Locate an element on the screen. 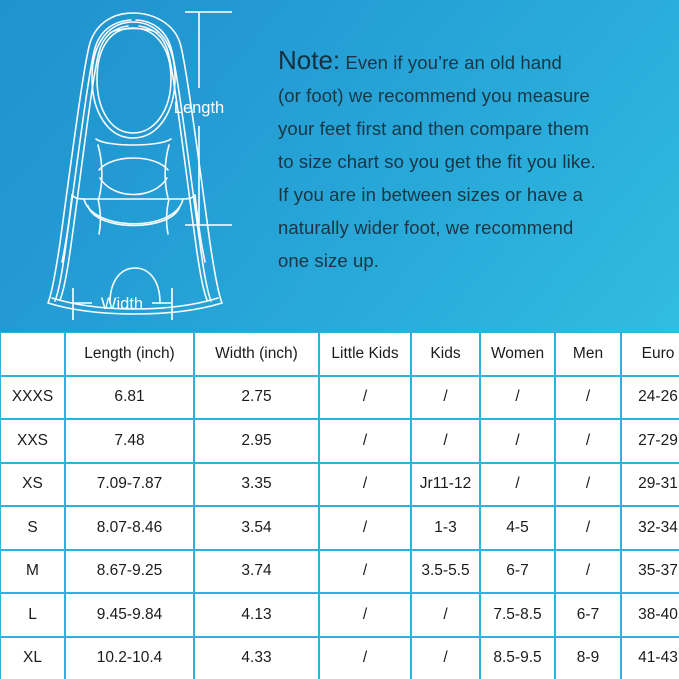 This screenshot has width=679, height=679. header-cell-length: Length (inch) is located at coordinates (129, 354).